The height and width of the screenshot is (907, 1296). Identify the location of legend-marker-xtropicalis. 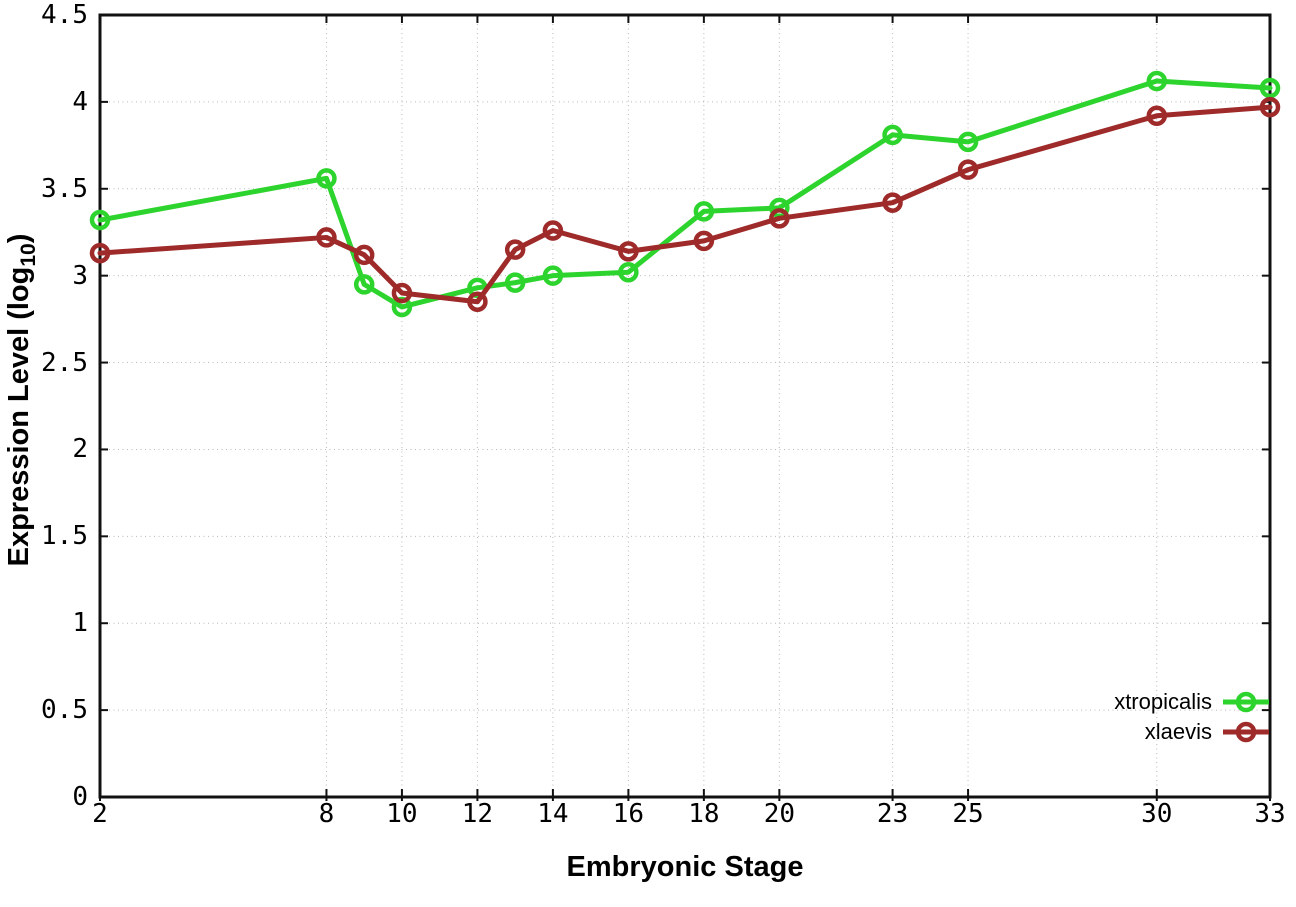
(1246, 702).